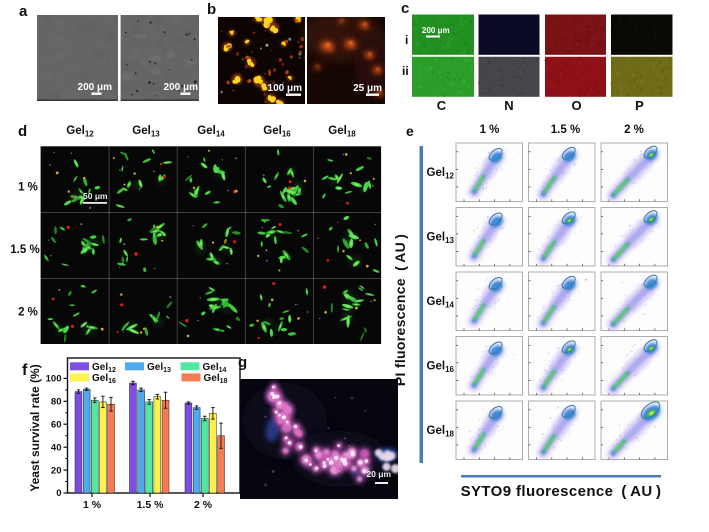 The width and height of the screenshot is (709, 532). What do you see at coordinates (23, 11) in the screenshot?
I see `svg-text: a` at bounding box center [23, 11].